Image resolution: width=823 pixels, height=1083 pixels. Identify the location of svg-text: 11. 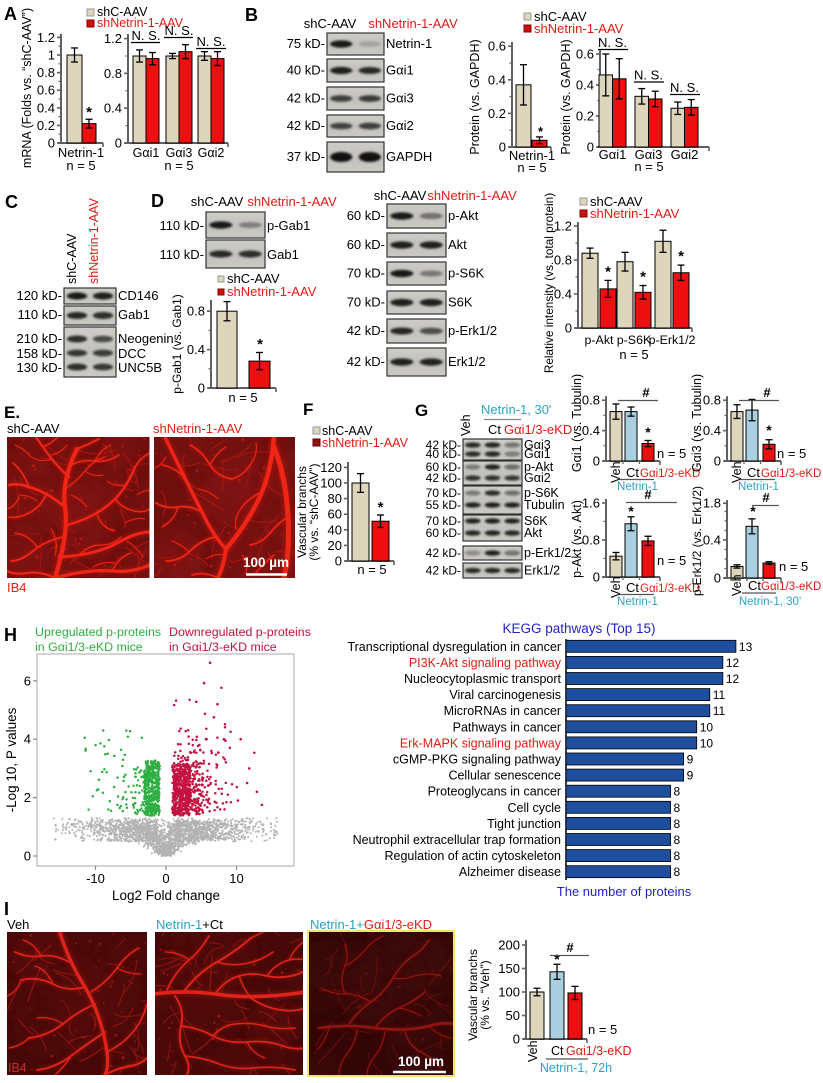
(719, 711).